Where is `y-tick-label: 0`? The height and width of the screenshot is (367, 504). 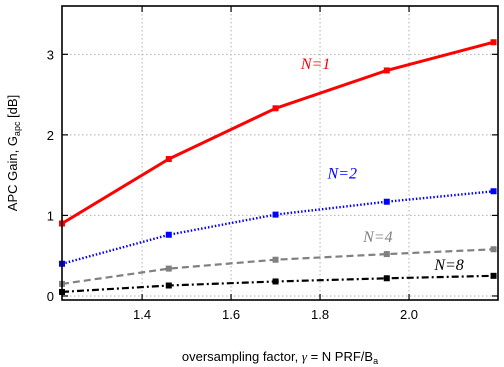
y-tick-label: 0 is located at coordinates (50, 296).